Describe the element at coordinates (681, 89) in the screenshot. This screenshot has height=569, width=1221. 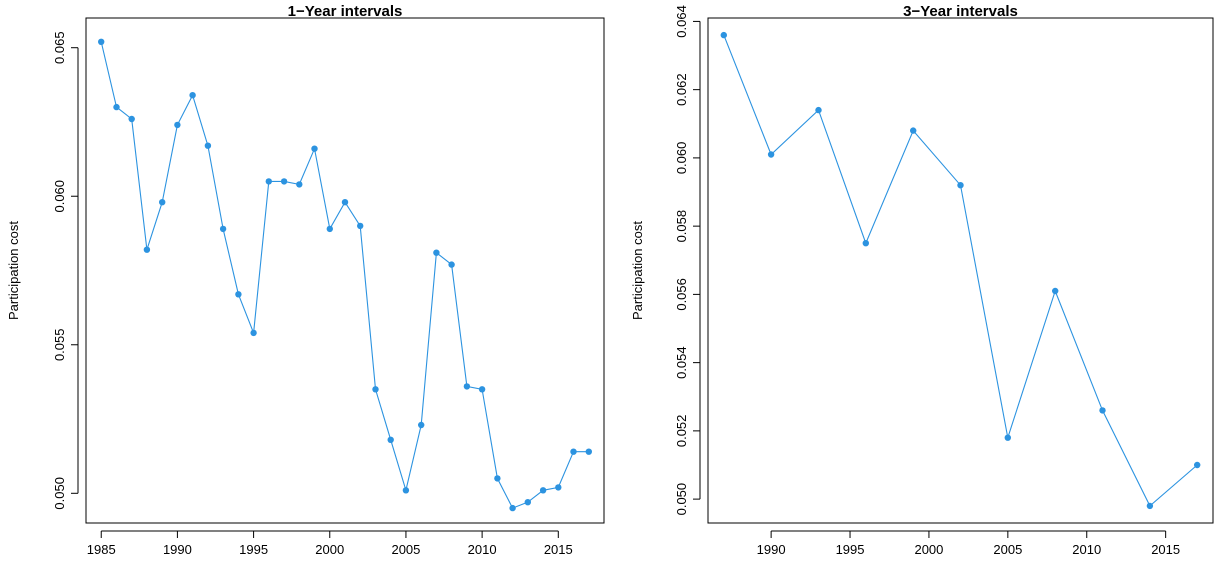
I see `y-tick-label: 0.062` at that location.